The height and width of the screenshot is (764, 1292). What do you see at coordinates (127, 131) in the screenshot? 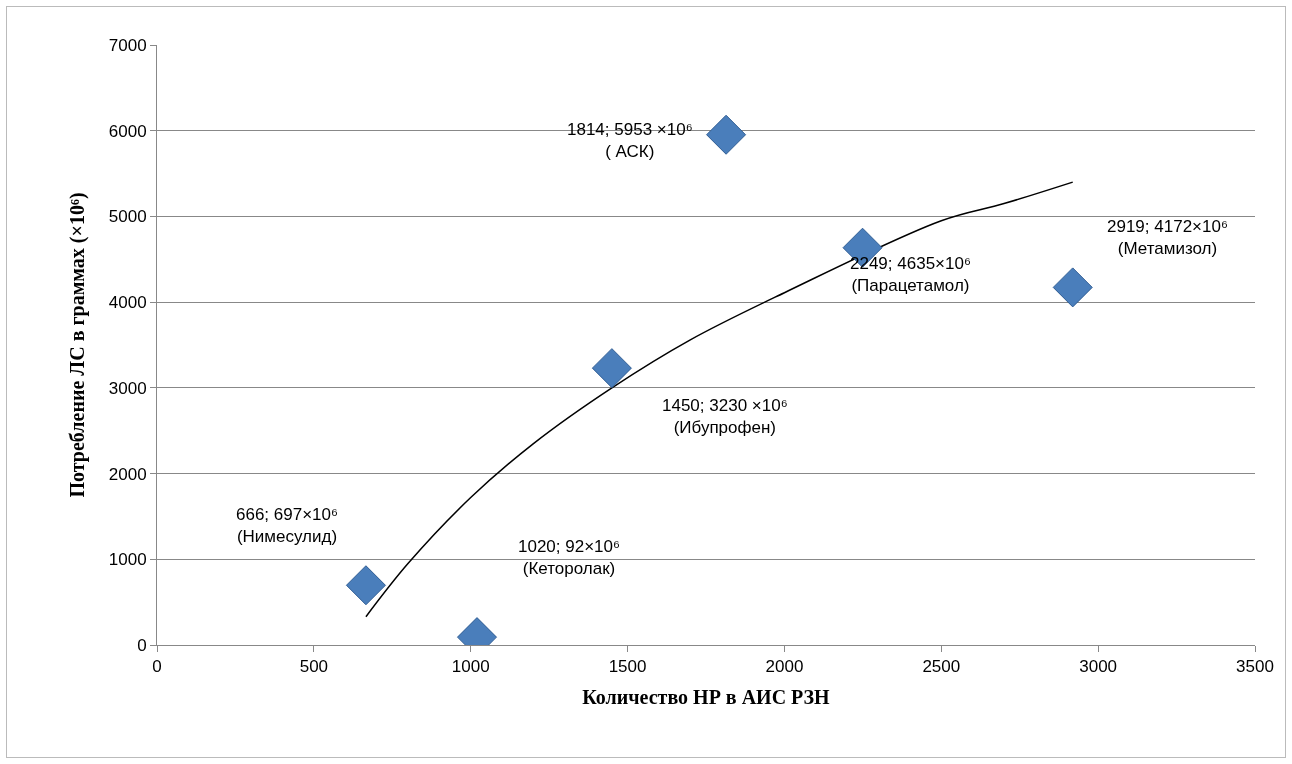
I see `y-tick-label: 6000` at bounding box center [127, 131].